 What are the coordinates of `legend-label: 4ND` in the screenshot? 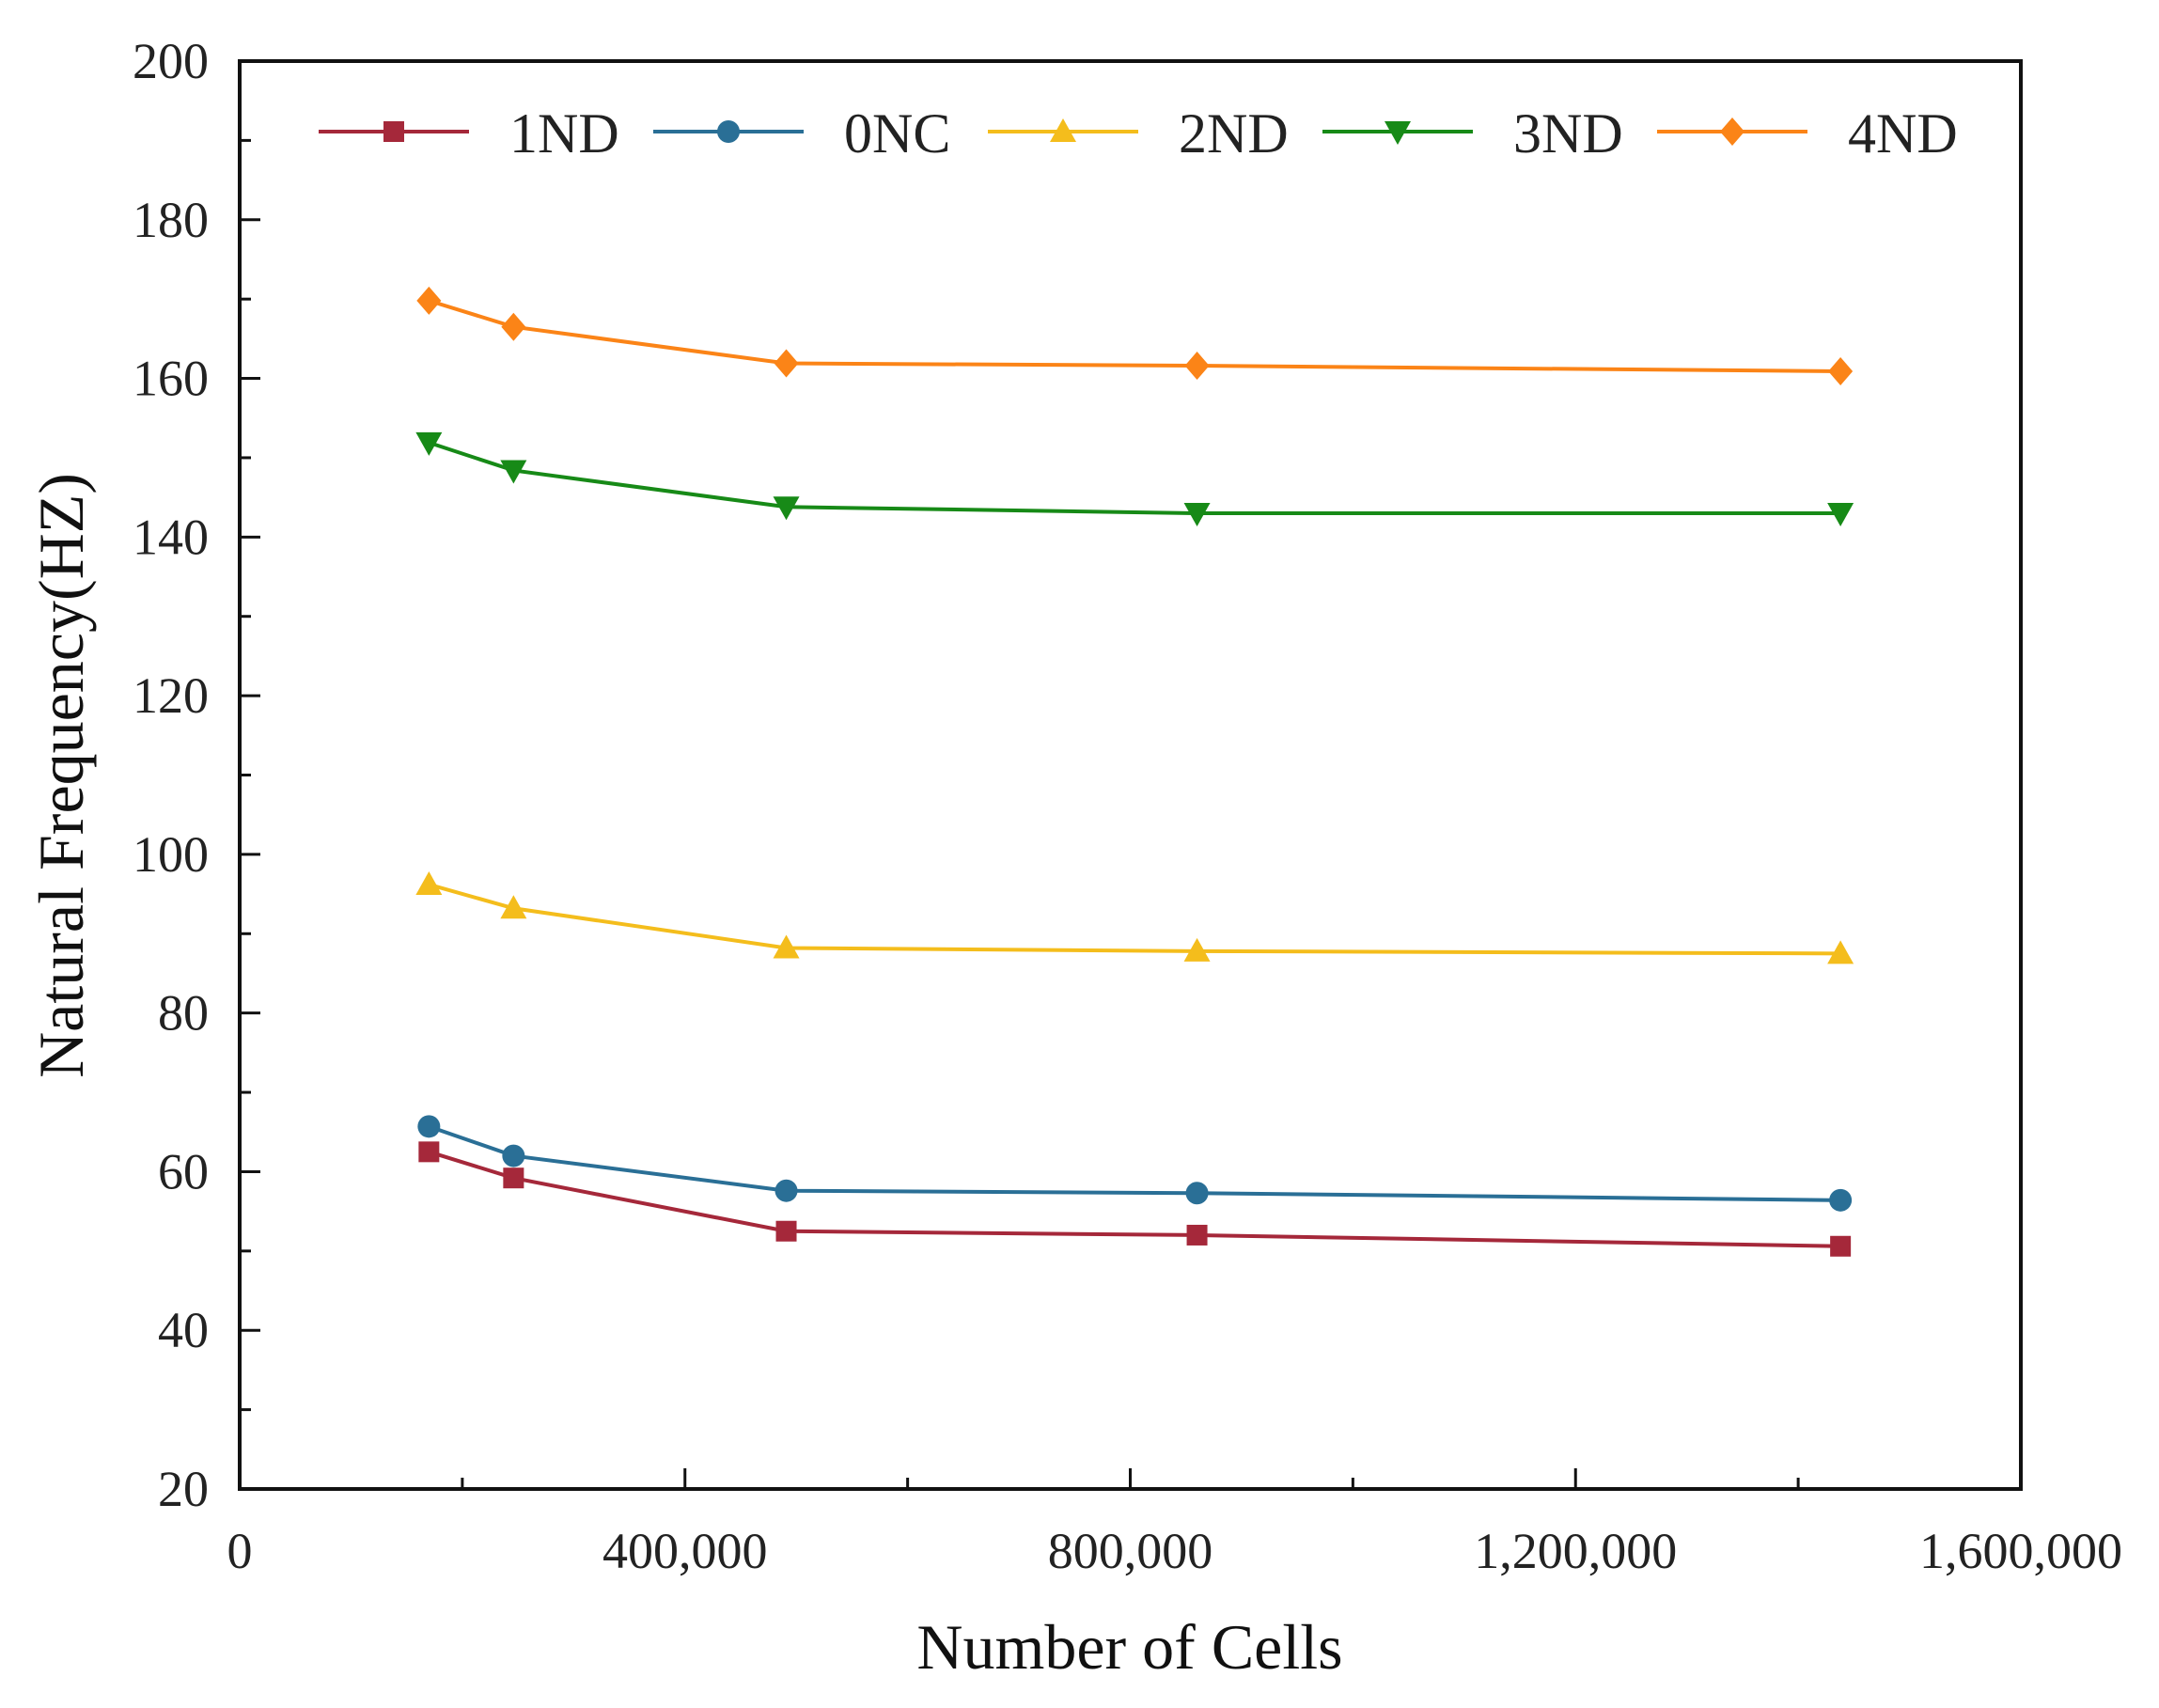 It's located at (1903, 133).